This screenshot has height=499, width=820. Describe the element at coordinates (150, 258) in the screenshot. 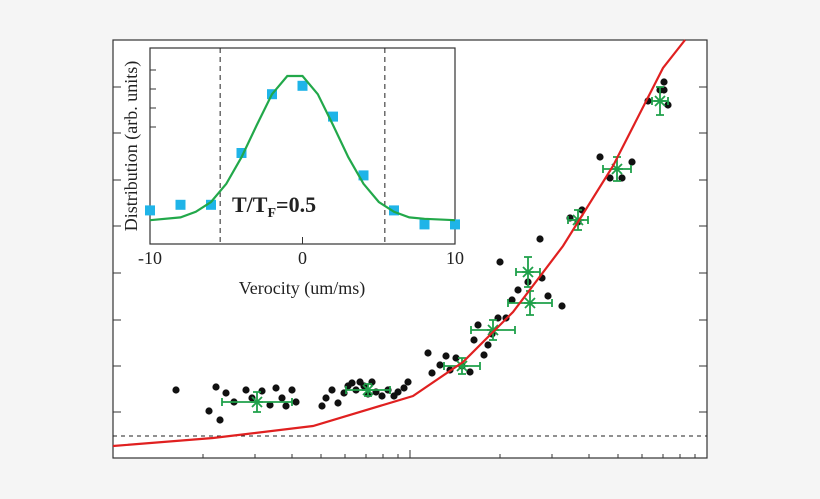

I see `x-tick-label: -10` at that location.